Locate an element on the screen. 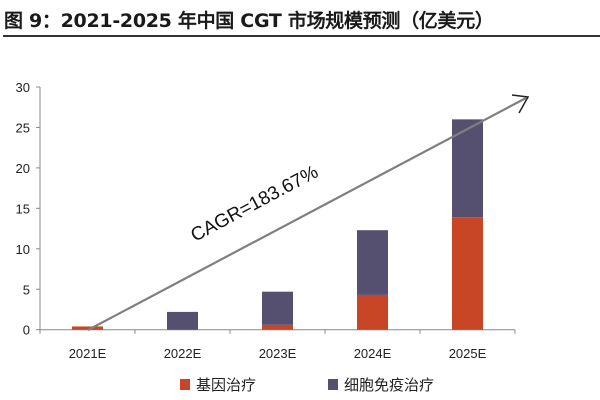 Image resolution: width=600 pixels, height=400 pixels. bar-cell-immunotherapy-2024E is located at coordinates (372, 262).